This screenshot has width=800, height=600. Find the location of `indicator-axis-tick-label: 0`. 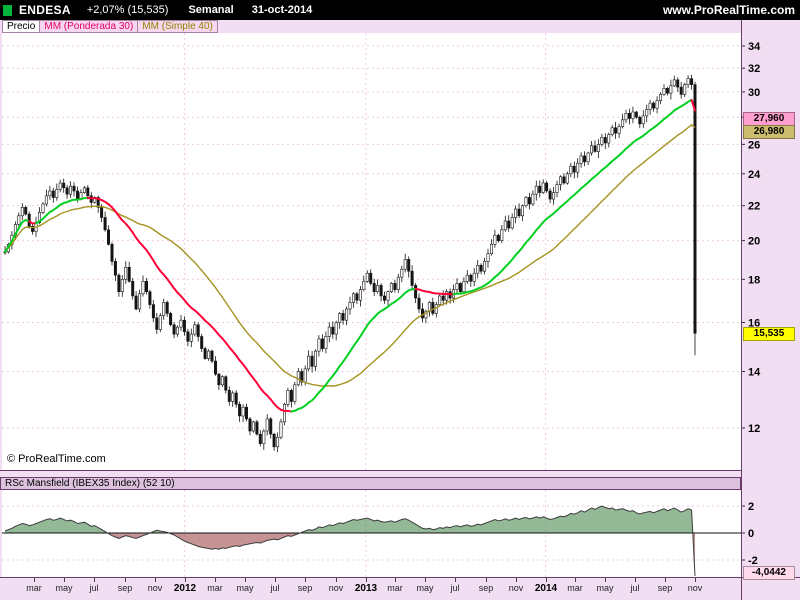

indicator-axis-tick-label: 0 is located at coordinates (751, 534).